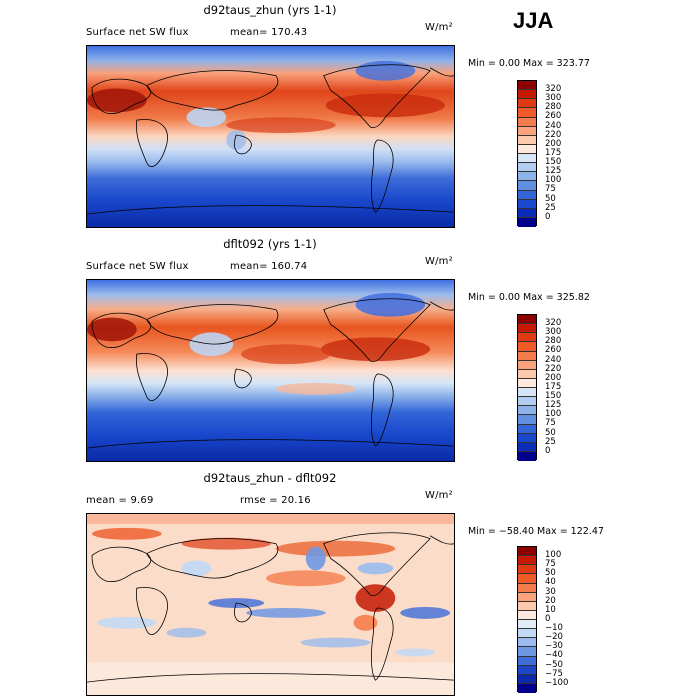 Image resolution: width=700 pixels, height=700 pixels. Describe the element at coordinates (553, 162) in the screenshot. I see `colorbar-tick-label: 150` at that location.